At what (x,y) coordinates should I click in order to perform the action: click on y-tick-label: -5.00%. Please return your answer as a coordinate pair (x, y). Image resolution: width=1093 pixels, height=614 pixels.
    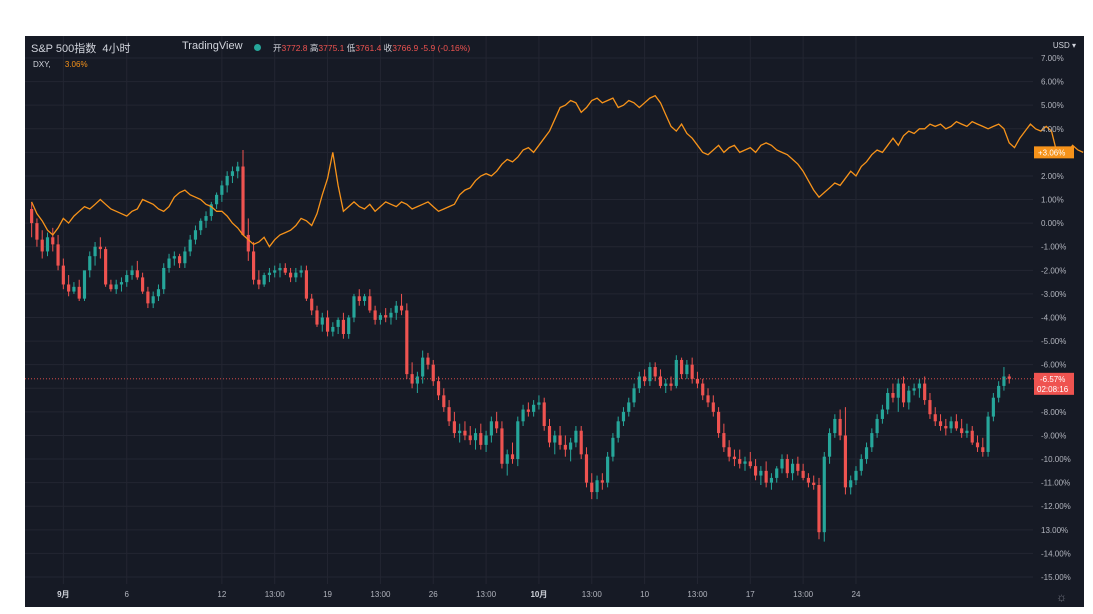
    Looking at the image, I should click on (1053, 341).